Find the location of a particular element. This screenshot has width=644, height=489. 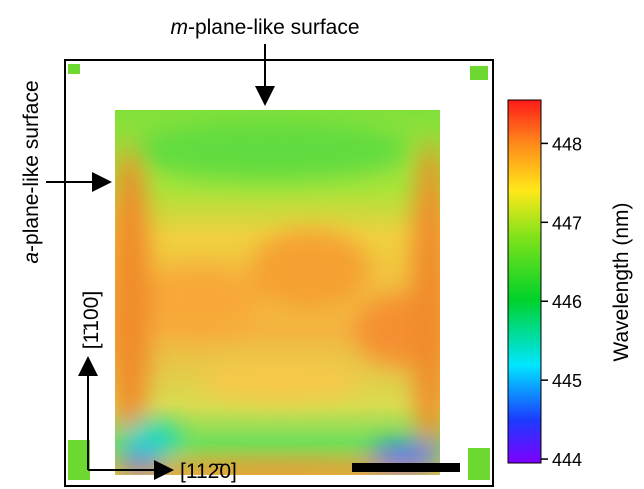

top-label: m-plane-like surface is located at coordinates (264, 27).